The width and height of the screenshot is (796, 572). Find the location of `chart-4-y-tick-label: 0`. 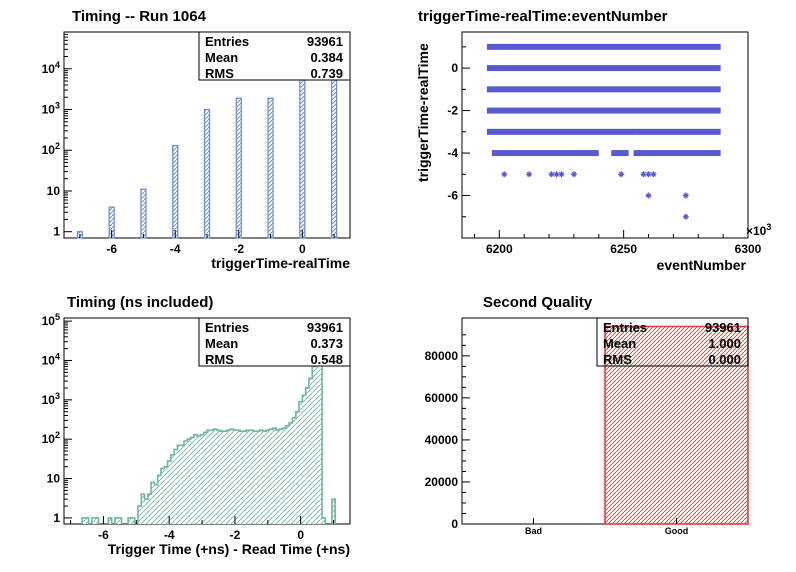

chart-4-y-tick-label: 0 is located at coordinates (454, 524).